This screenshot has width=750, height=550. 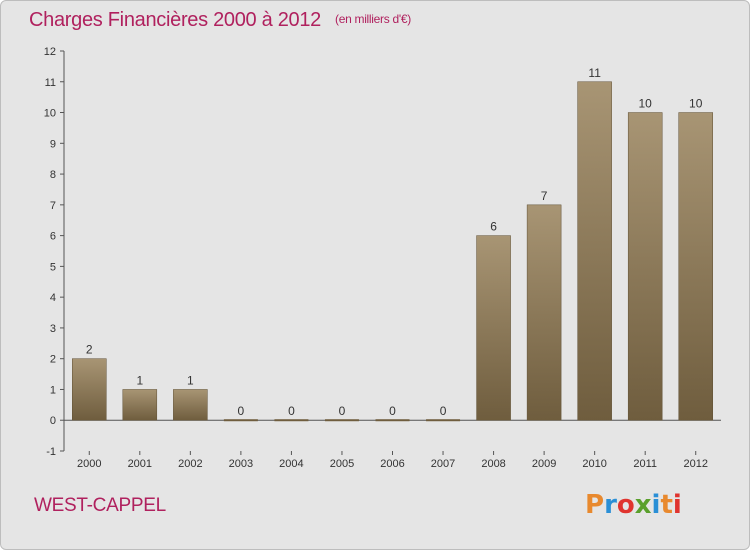 What do you see at coordinates (392, 411) in the screenshot?
I see `value-label-2006: 0` at bounding box center [392, 411].